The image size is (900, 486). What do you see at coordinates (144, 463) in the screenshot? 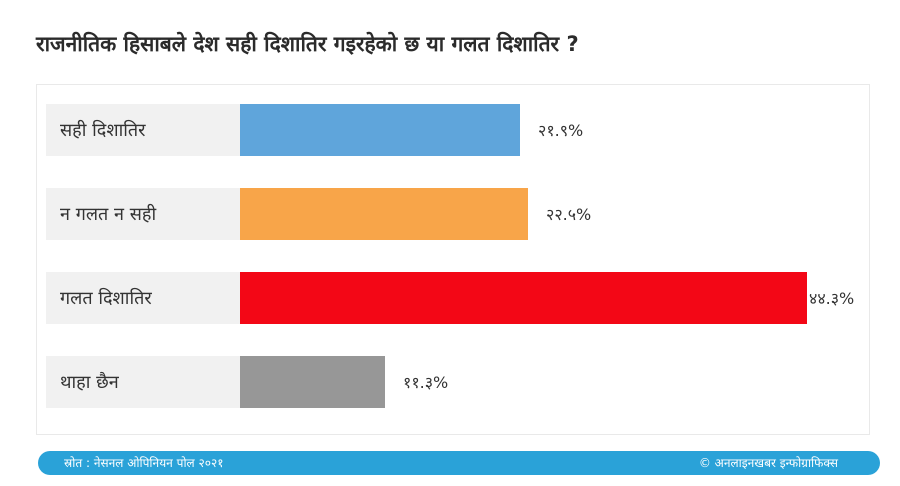
I see `source-text: स्रोत : नेसनल ओपिनियन पोल २०२१` at bounding box center [144, 463].